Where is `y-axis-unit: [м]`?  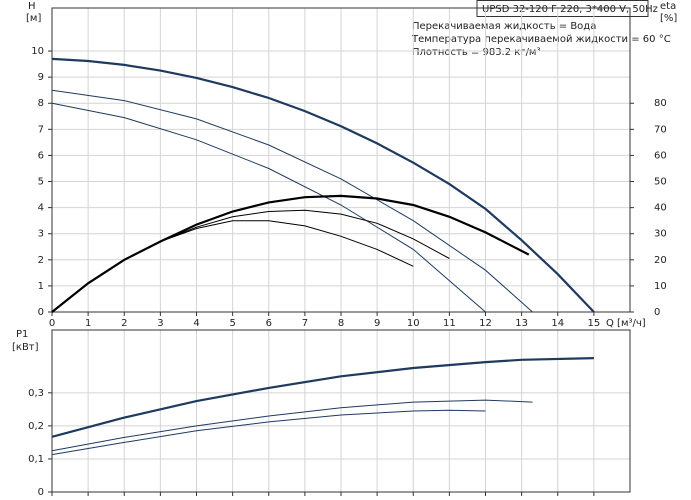 y-axis-unit: [м] is located at coordinates (33, 18).